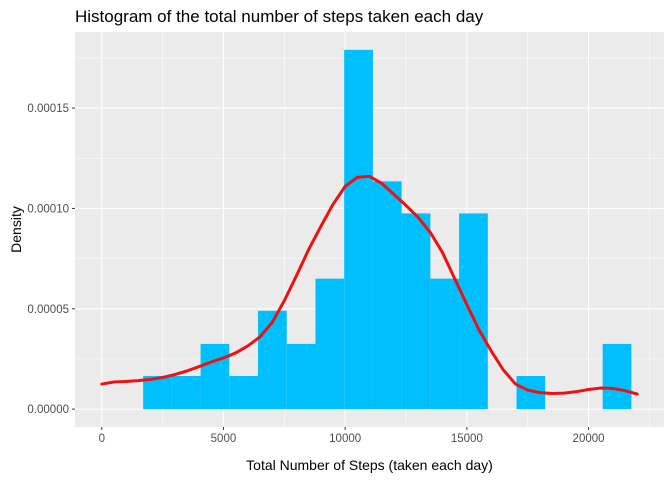 This screenshot has width=672, height=480. I want to click on y-tick-label: 0.00000, so click(48, 410).